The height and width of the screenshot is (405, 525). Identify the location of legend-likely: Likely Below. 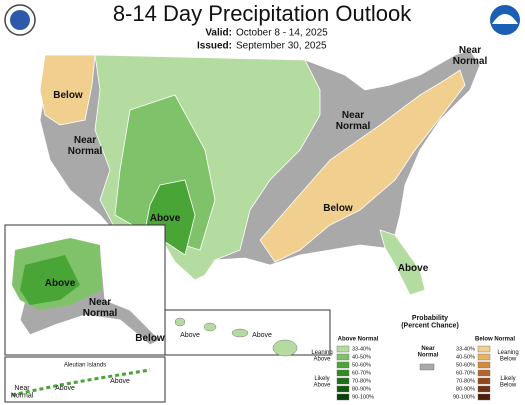
(508, 382).